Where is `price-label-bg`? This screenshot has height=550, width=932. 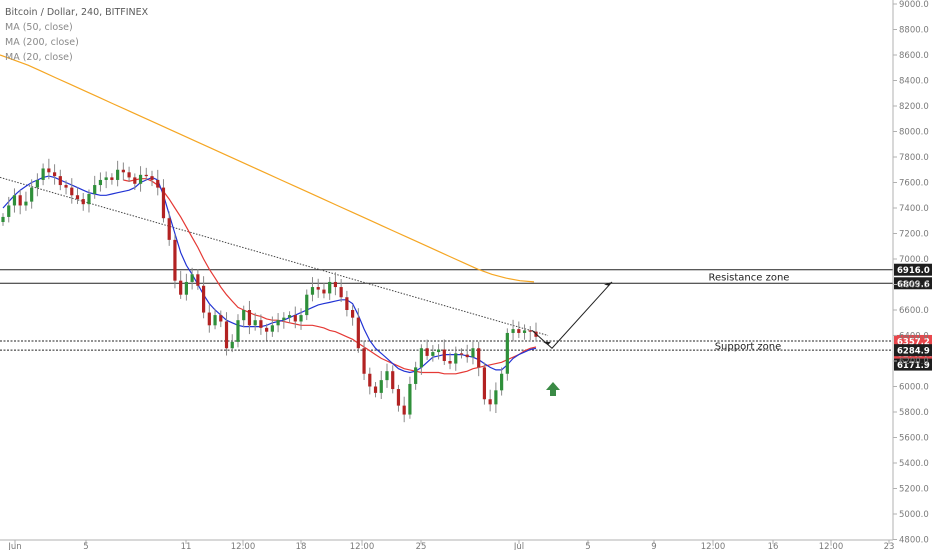 price-label-bg is located at coordinates (913, 350).